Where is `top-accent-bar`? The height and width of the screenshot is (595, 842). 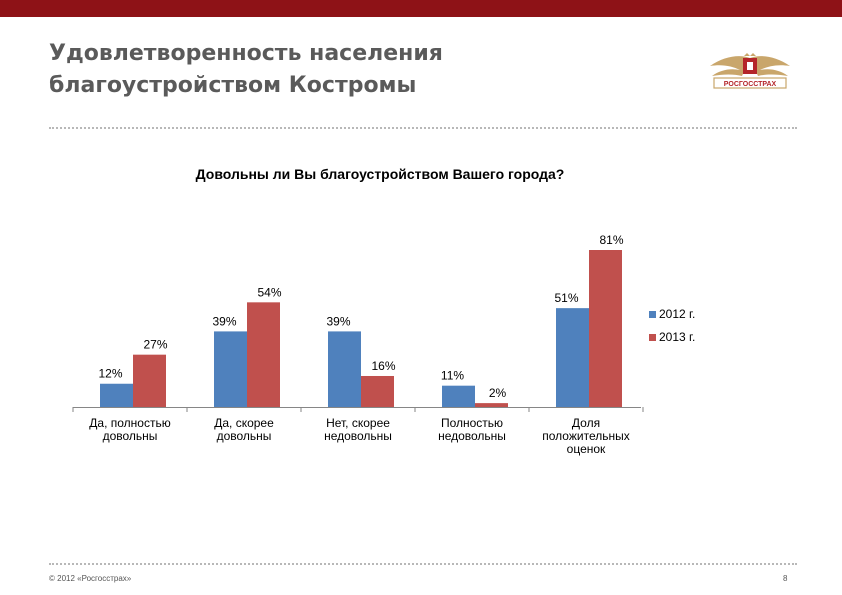
top-accent-bar is located at coordinates (421, 8).